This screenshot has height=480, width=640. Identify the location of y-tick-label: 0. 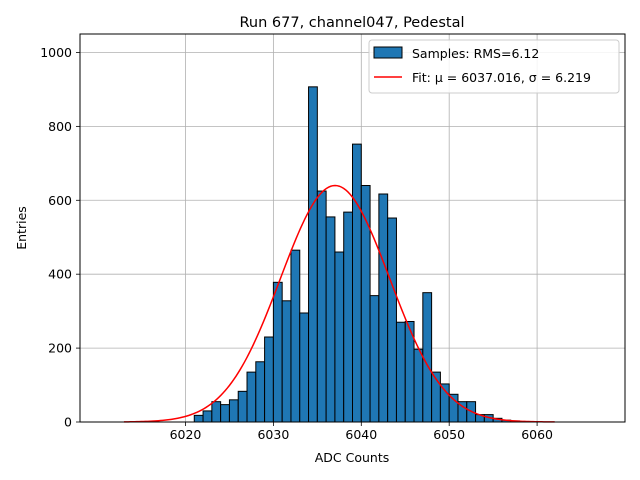
(68, 422).